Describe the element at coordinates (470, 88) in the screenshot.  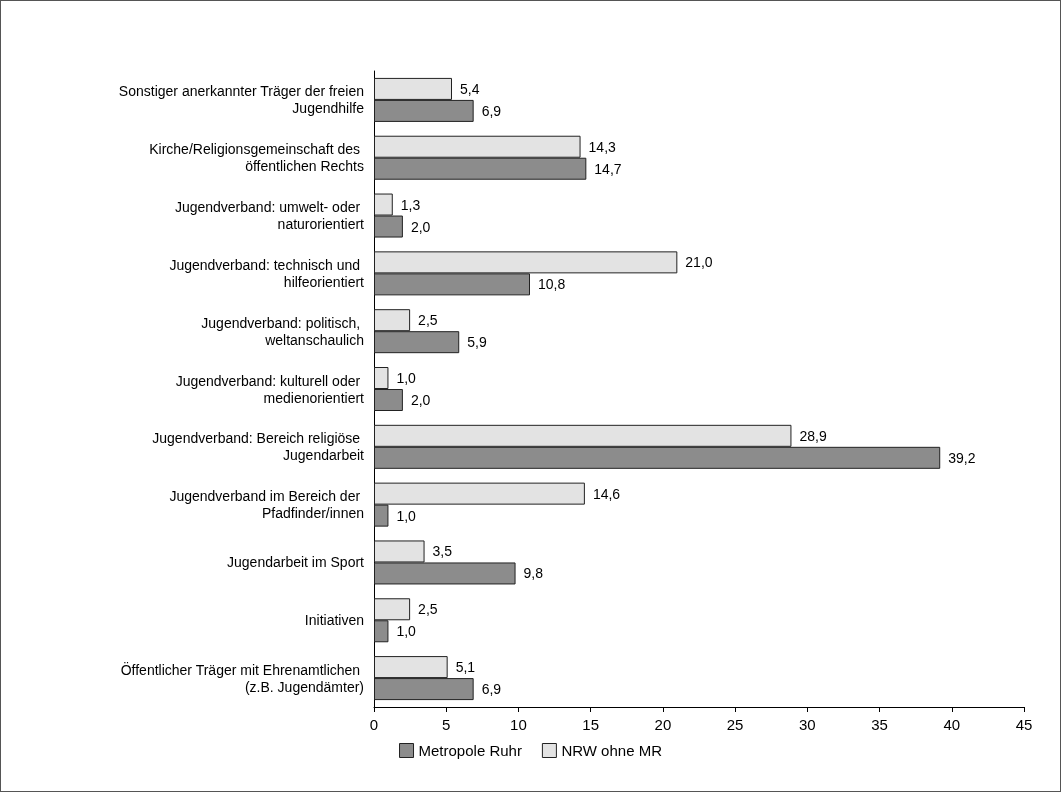
I see `data-label: 5,4` at that location.